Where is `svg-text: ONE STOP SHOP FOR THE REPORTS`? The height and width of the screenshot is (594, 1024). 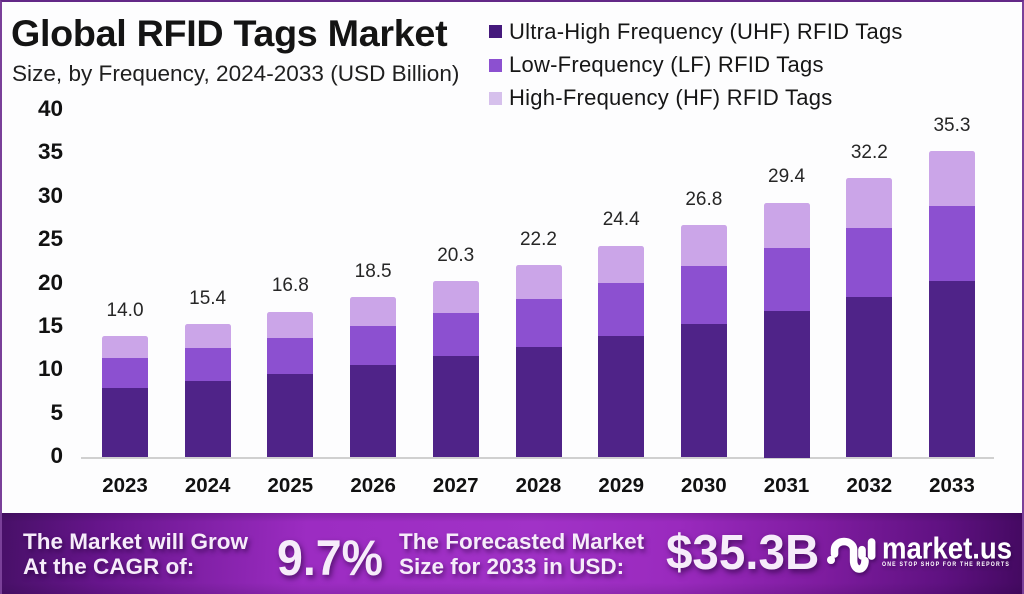
svg-text: ONE STOP SHOP FOR THE REPORTS is located at coordinates (946, 564).